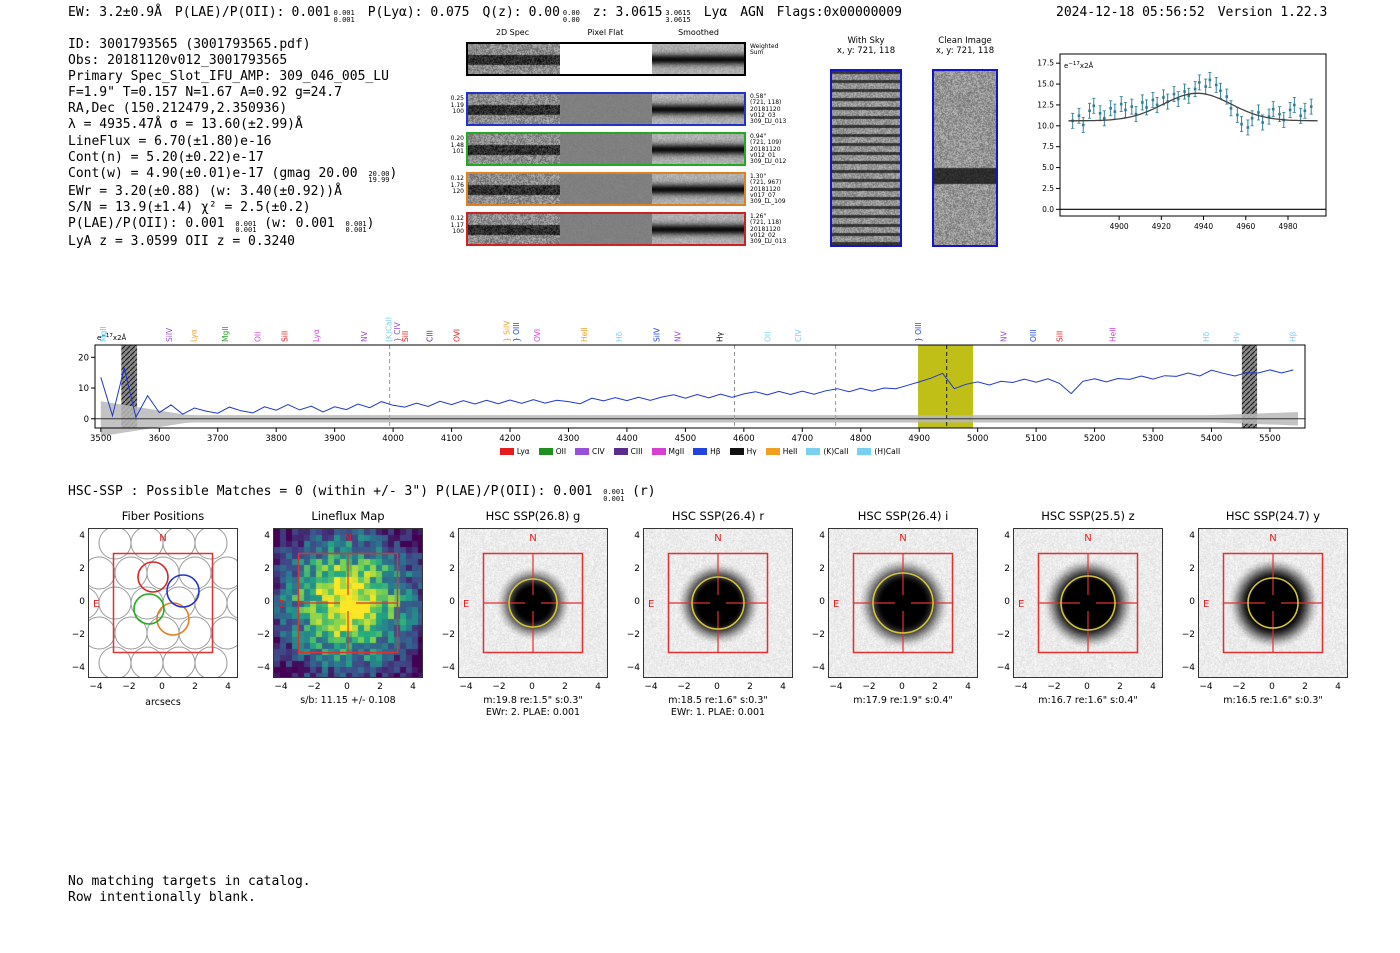 This screenshot has width=1400, height=953. Describe the element at coordinates (457, 185) in the screenshot. I see `spec2d-row-scale-labels: 0.12 1.76 120` at that location.